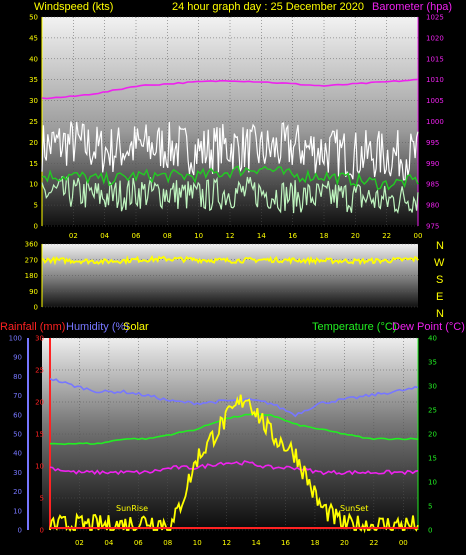 The height and width of the screenshot is (555, 466). I want to click on wind-gust-line, so click(230, 151).